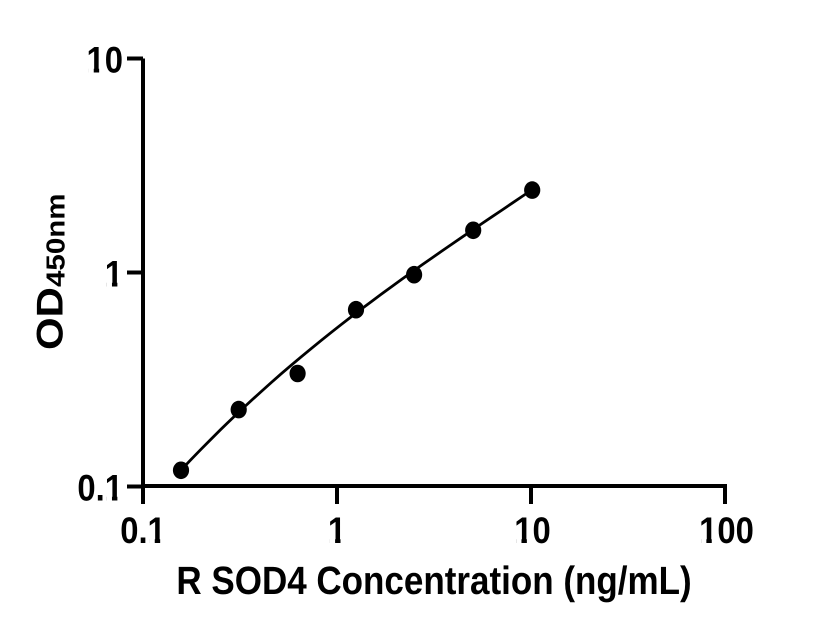 The height and width of the screenshot is (640, 816). I want to click on svg-text: 100, so click(726, 530).